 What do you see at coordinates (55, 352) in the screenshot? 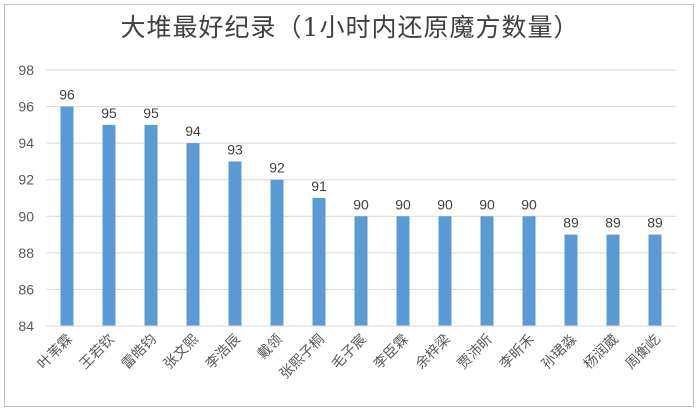
I see `x-category-label: 叶苇霖` at bounding box center [55, 352].